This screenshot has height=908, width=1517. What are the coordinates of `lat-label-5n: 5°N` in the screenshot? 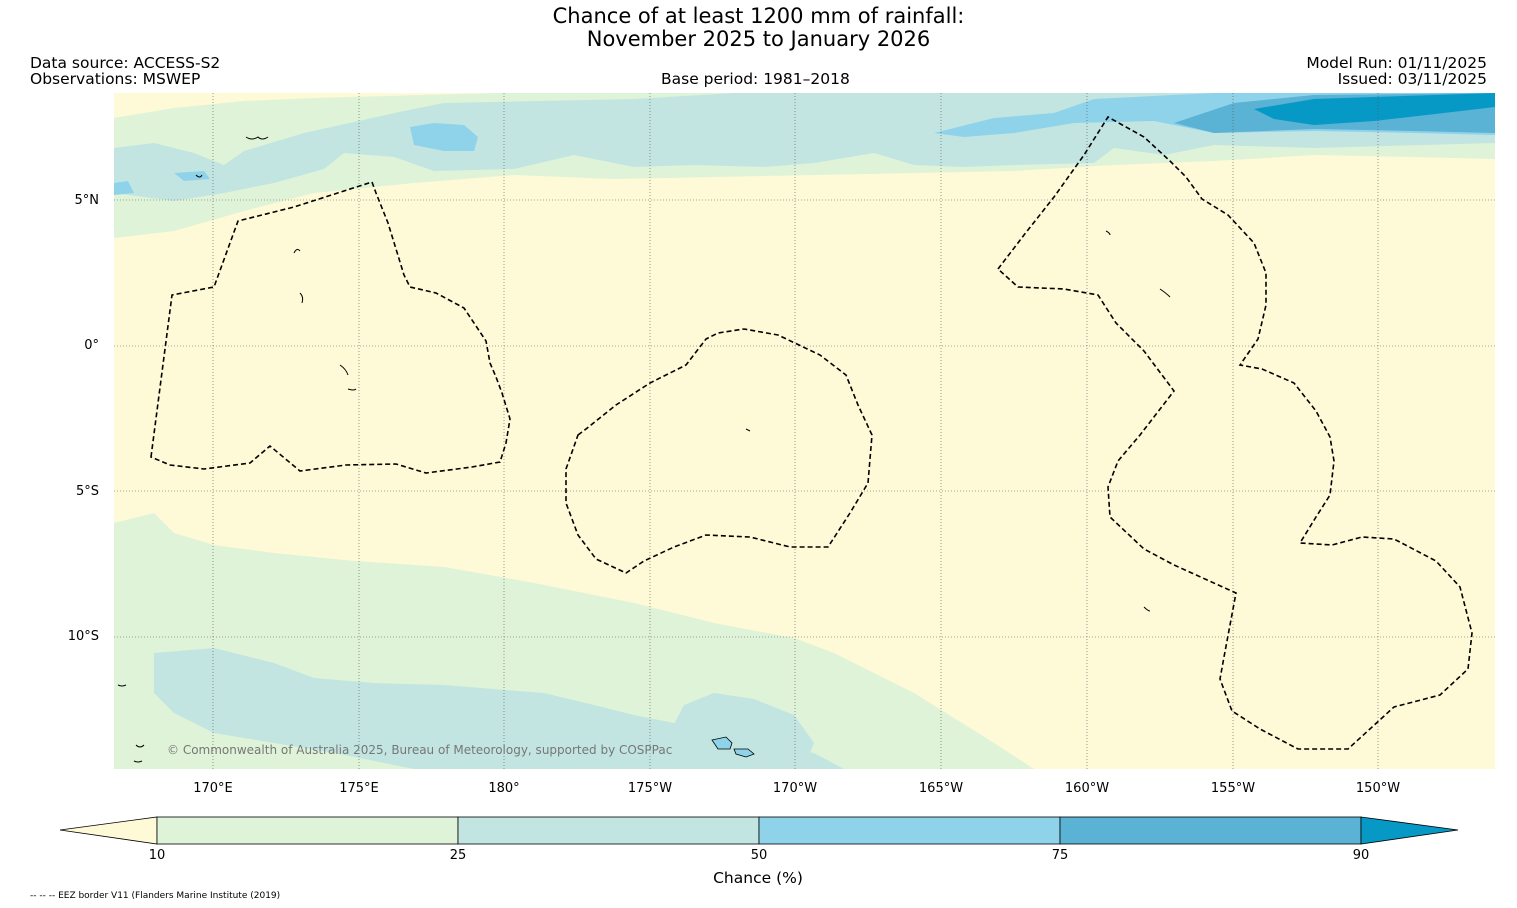 It's located at (87, 200).